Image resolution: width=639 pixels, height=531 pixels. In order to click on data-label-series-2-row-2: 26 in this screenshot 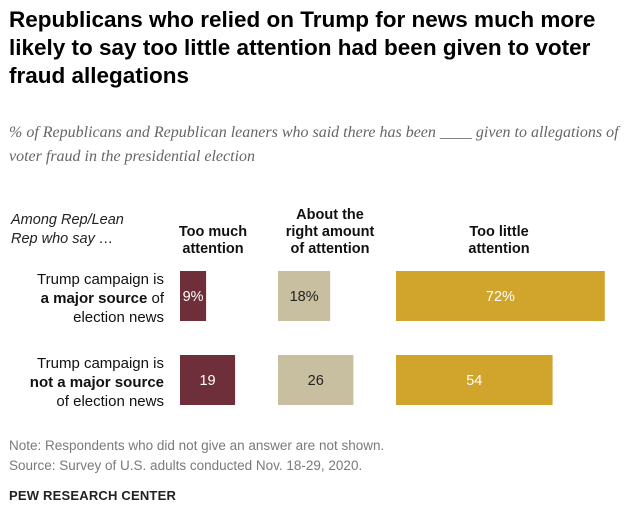, I will do `click(316, 381)`.